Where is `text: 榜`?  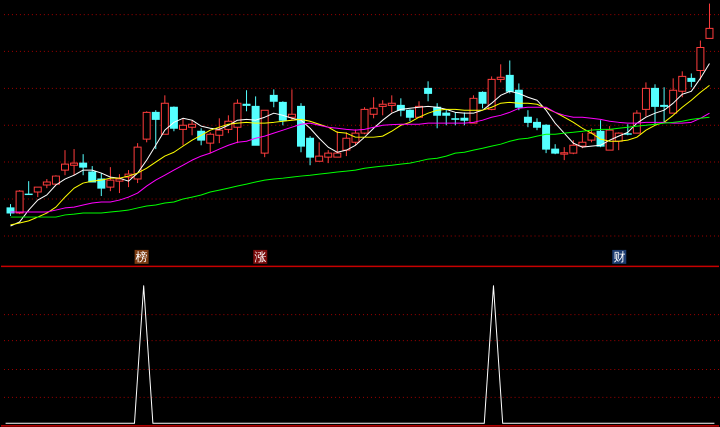 text: 榜 is located at coordinates (142, 257).